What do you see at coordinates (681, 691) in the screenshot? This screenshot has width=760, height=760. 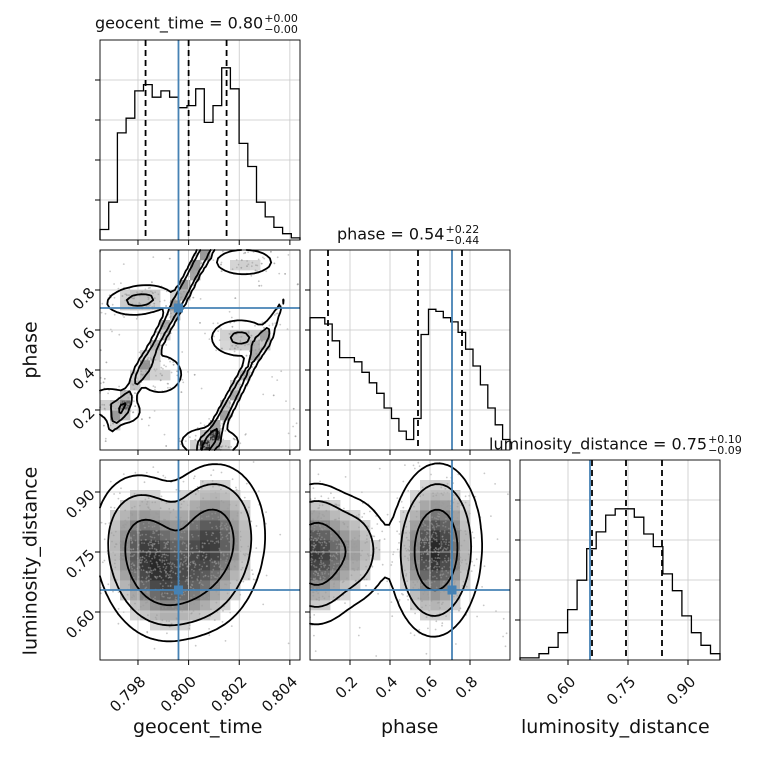 I see `x-tick-label: 0.90` at bounding box center [681, 691].